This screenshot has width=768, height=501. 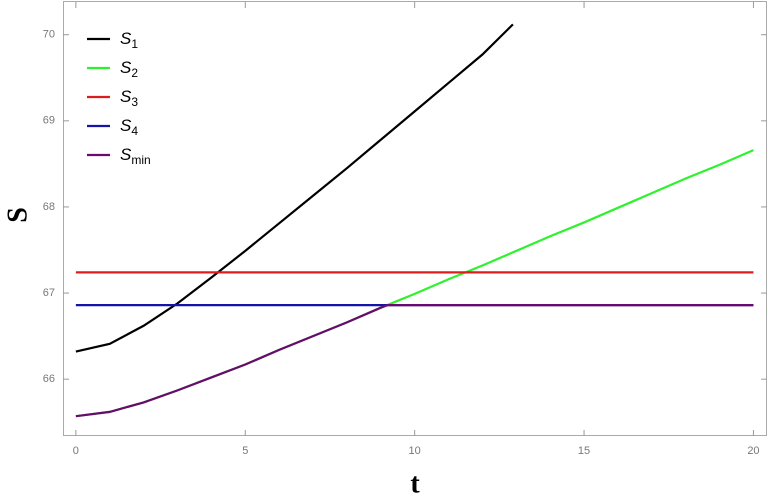 What do you see at coordinates (129, 40) in the screenshot?
I see `legend-label: S1` at bounding box center [129, 40].